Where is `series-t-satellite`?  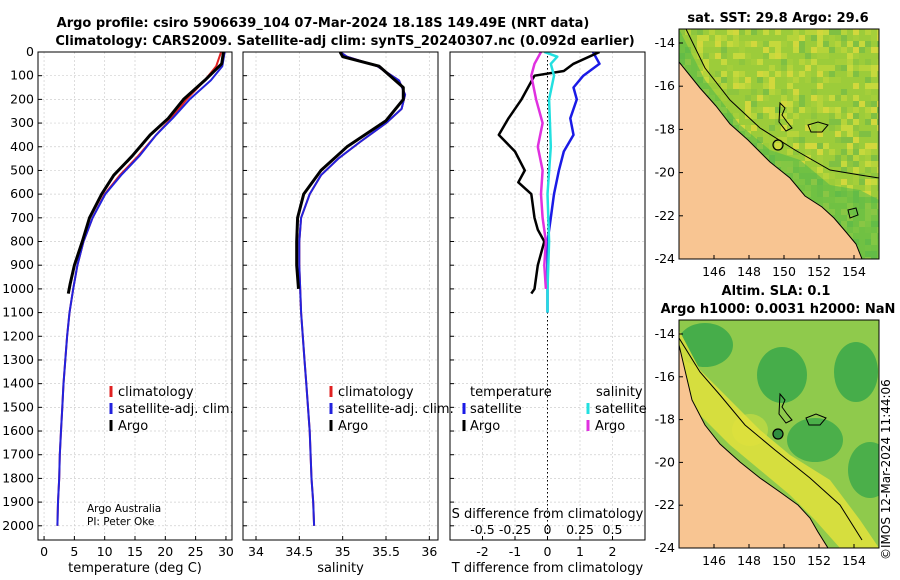
series-t-satellite is located at coordinates (573, 182).